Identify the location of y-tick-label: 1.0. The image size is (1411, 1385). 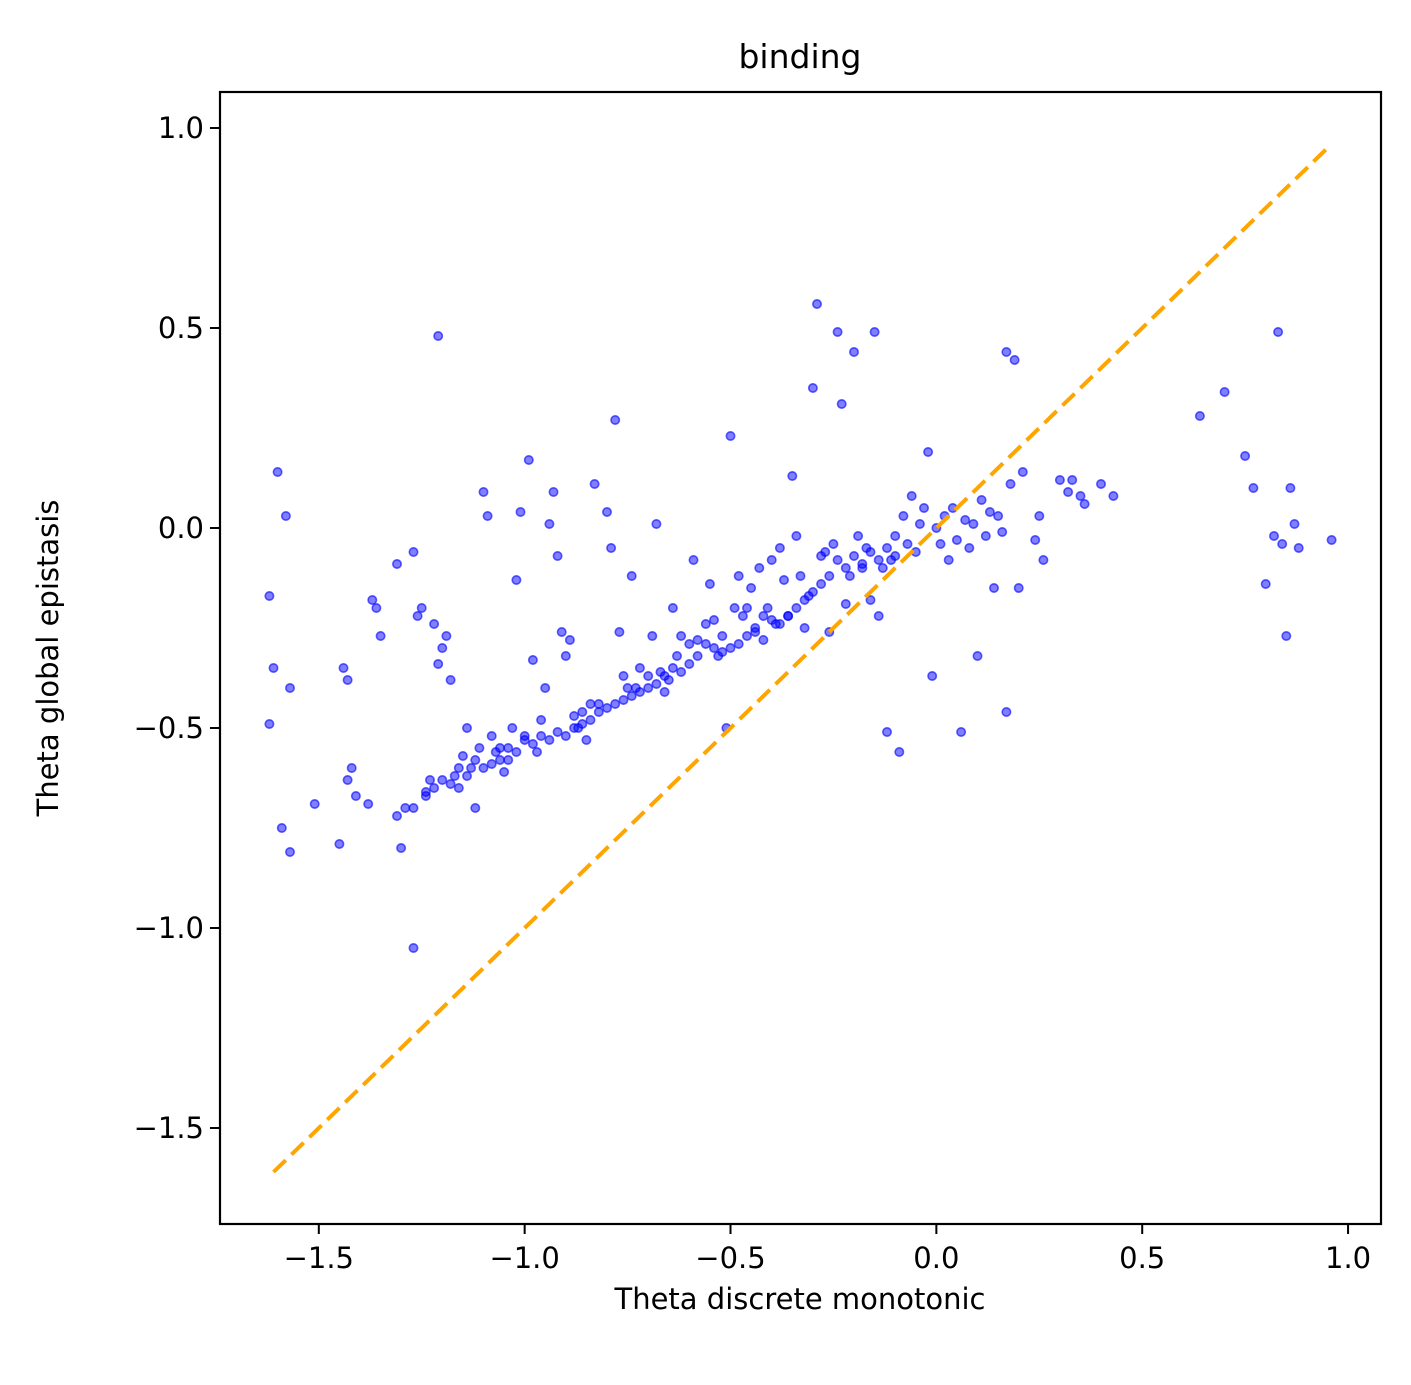
(181, 128).